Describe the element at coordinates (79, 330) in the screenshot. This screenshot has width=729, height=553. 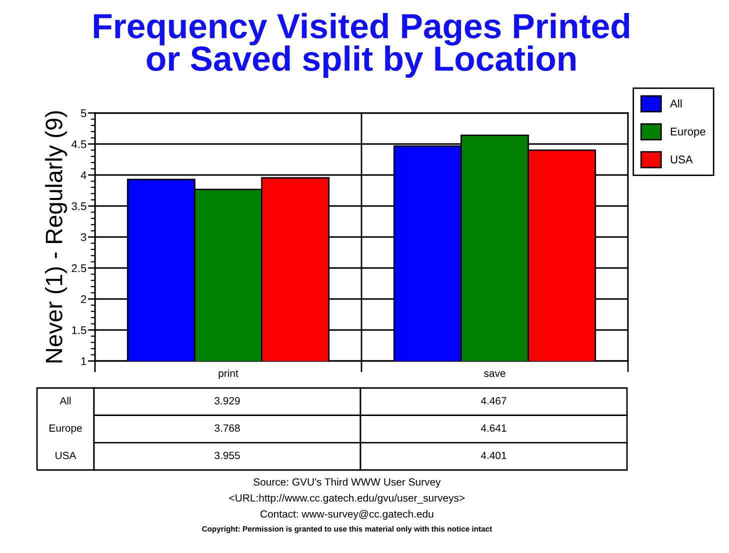
I see `y-tick-label: 1.5` at that location.